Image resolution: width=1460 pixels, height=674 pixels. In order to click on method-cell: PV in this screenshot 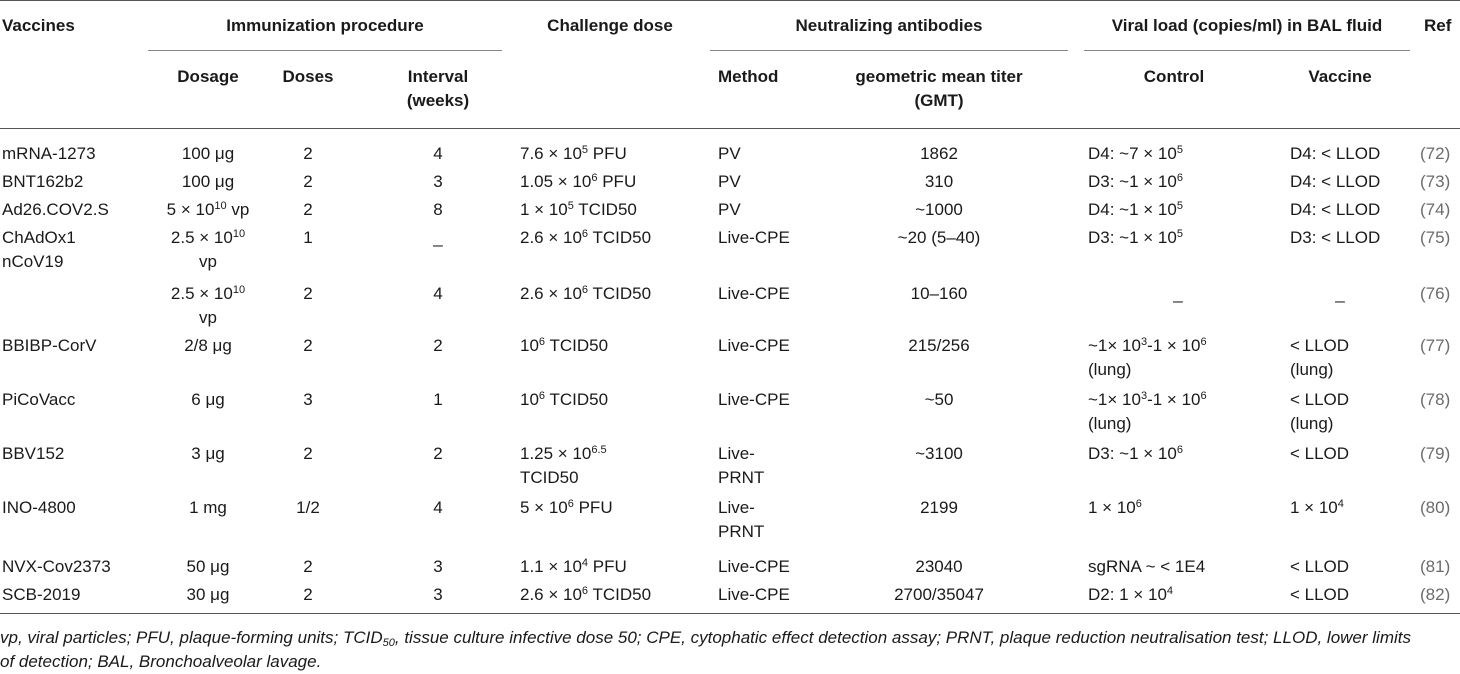, I will do `click(729, 153)`.